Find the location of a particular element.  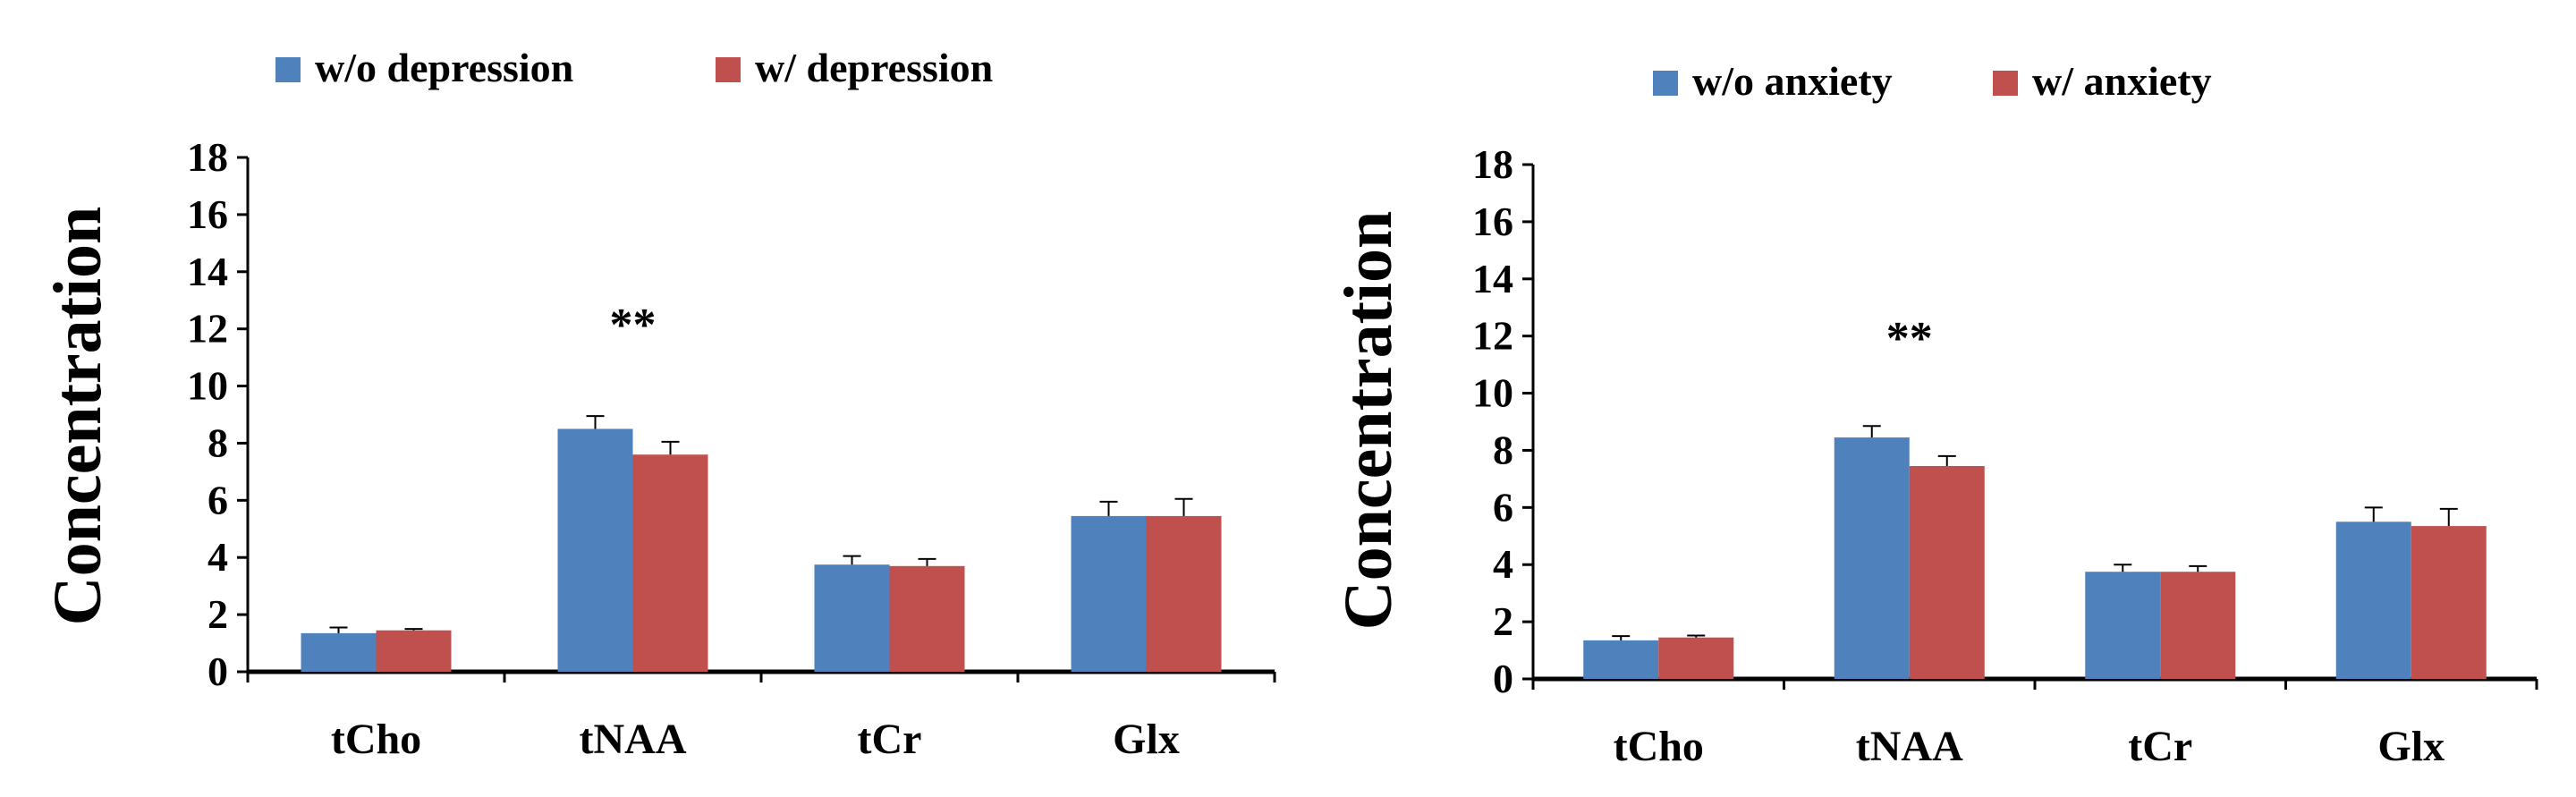

legend-label-2: w/ depression is located at coordinates (874, 67).